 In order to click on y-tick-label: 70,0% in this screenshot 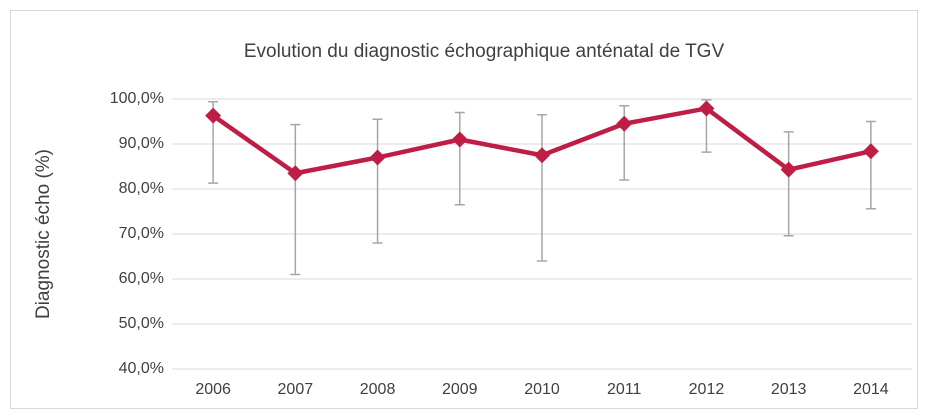, I will do `click(141, 233)`.